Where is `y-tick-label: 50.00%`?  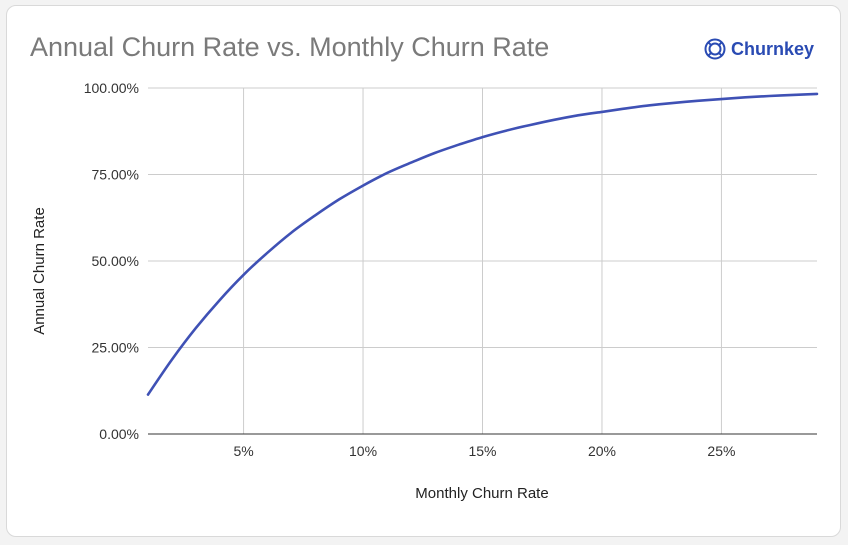 y-tick-label: 50.00% is located at coordinates (115, 261).